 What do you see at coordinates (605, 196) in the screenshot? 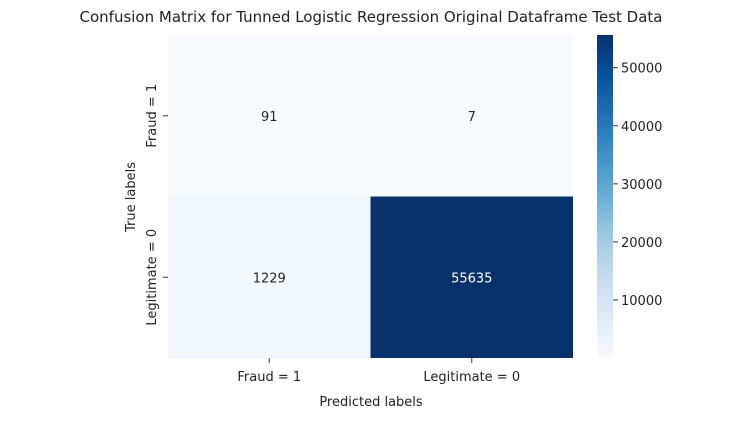
I see `colorbar` at bounding box center [605, 196].